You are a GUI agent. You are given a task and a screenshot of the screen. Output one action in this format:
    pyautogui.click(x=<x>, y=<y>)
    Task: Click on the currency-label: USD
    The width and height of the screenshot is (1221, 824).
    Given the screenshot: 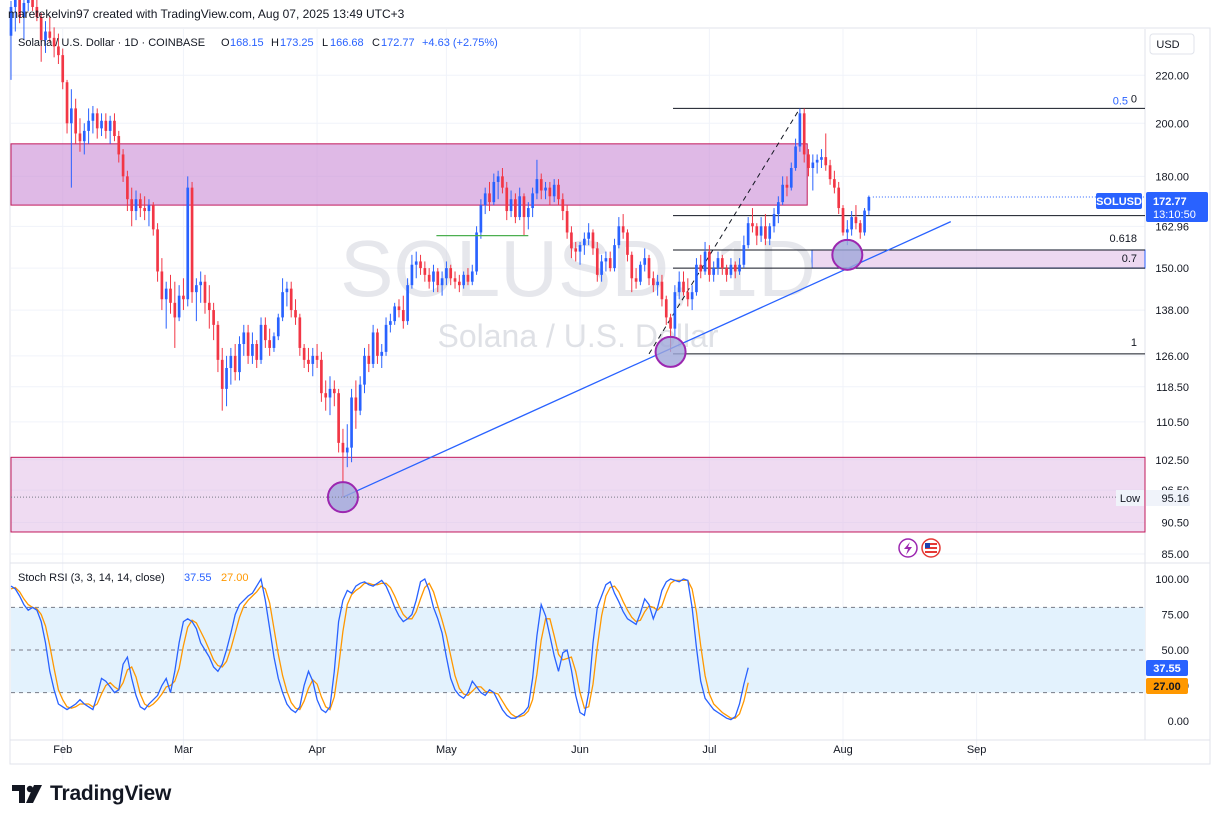 What is the action you would take?
    pyautogui.click(x=1167, y=45)
    